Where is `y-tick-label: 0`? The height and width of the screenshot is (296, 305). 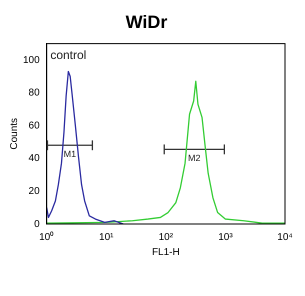 y-tick-label: 0 is located at coordinates (37, 224).